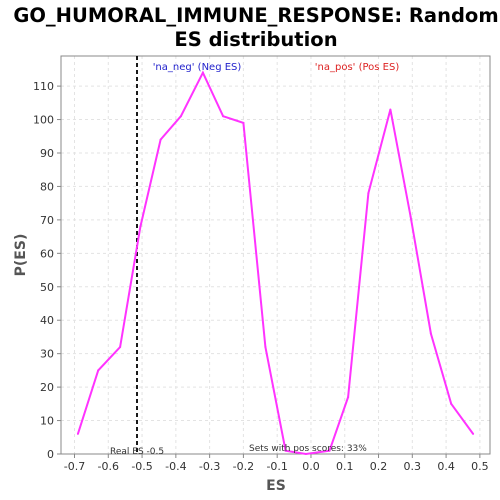 This screenshot has width=500, height=500. What do you see at coordinates (379, 466) in the screenshot?
I see `x-tick-label: 0.2` at bounding box center [379, 466].